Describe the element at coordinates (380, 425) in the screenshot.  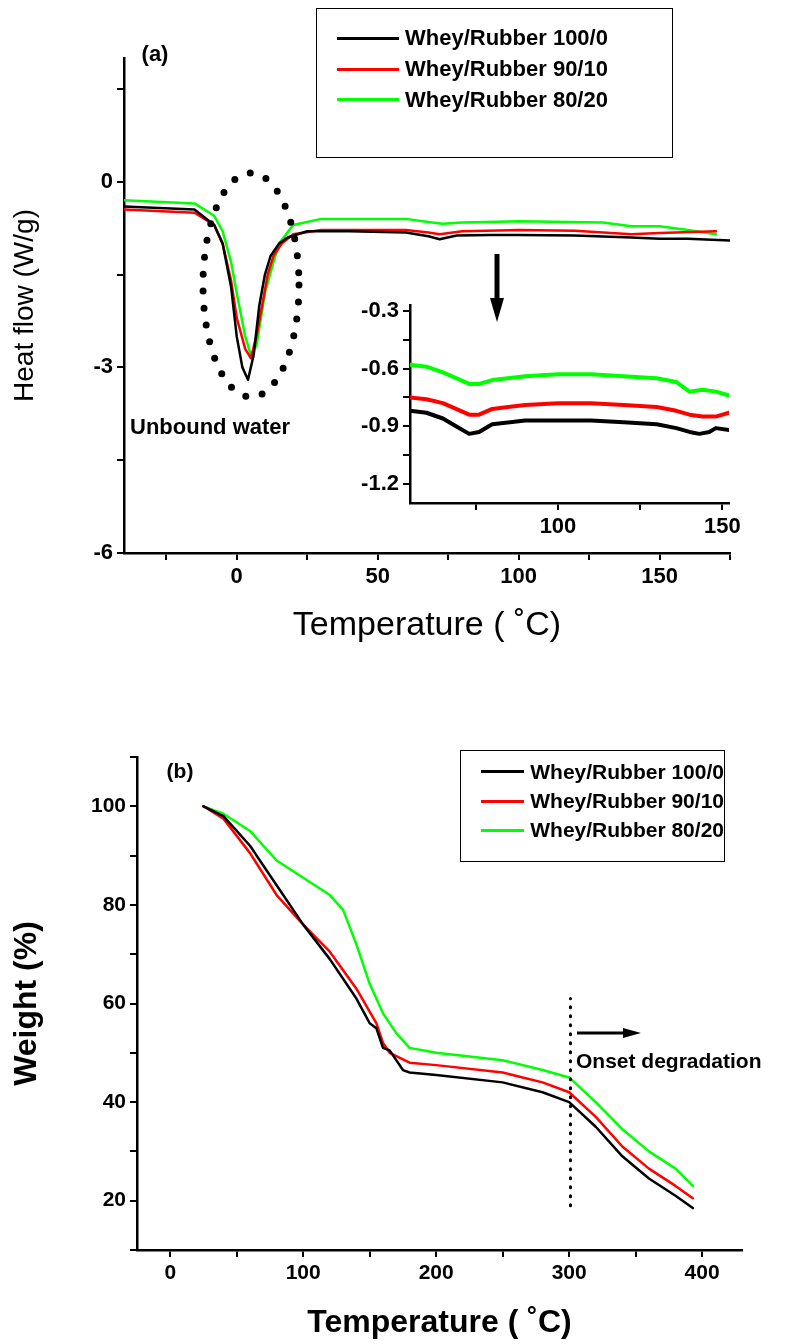
I see `y-tick-label: -0.9` at that location.